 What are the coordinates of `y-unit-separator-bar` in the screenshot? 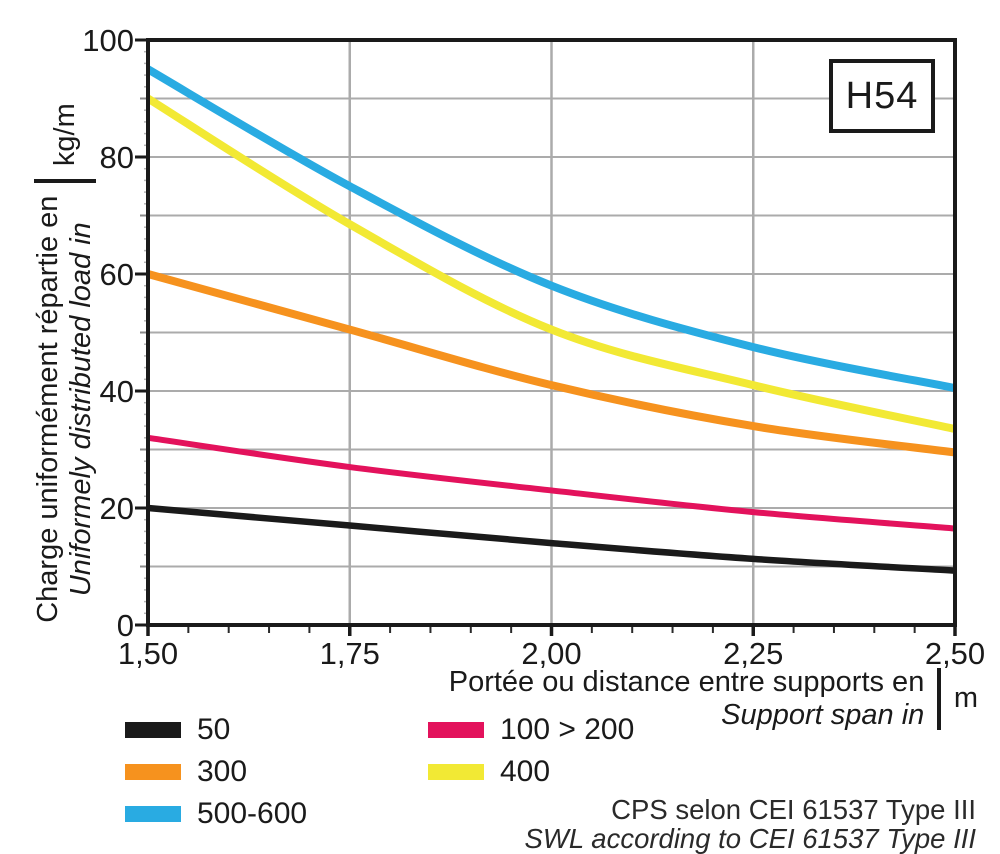 It's located at (65, 181).